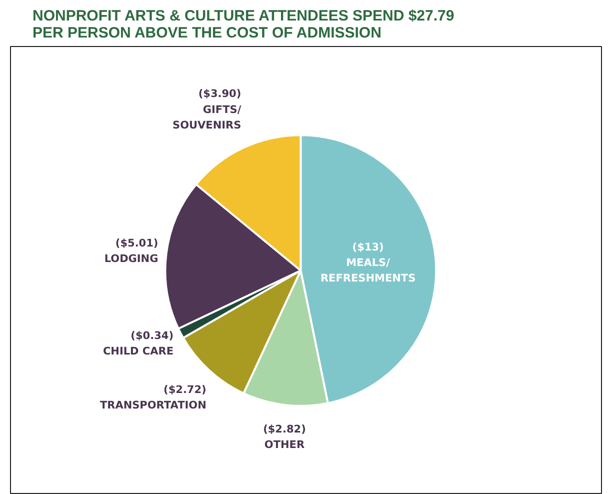 The height and width of the screenshot is (494, 611). What do you see at coordinates (131, 258) in the screenshot?
I see `slice-label: LODGING` at bounding box center [131, 258].